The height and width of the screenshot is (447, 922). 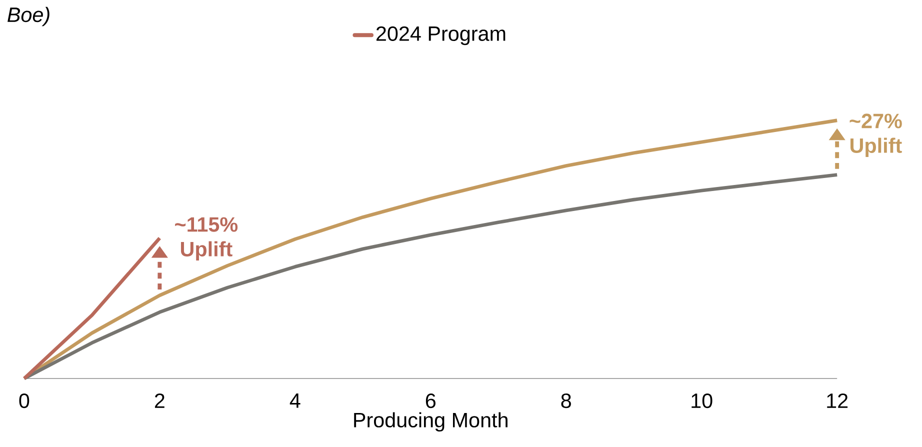 I want to click on annotation: ~27% Uplift, so click(x=876, y=136).